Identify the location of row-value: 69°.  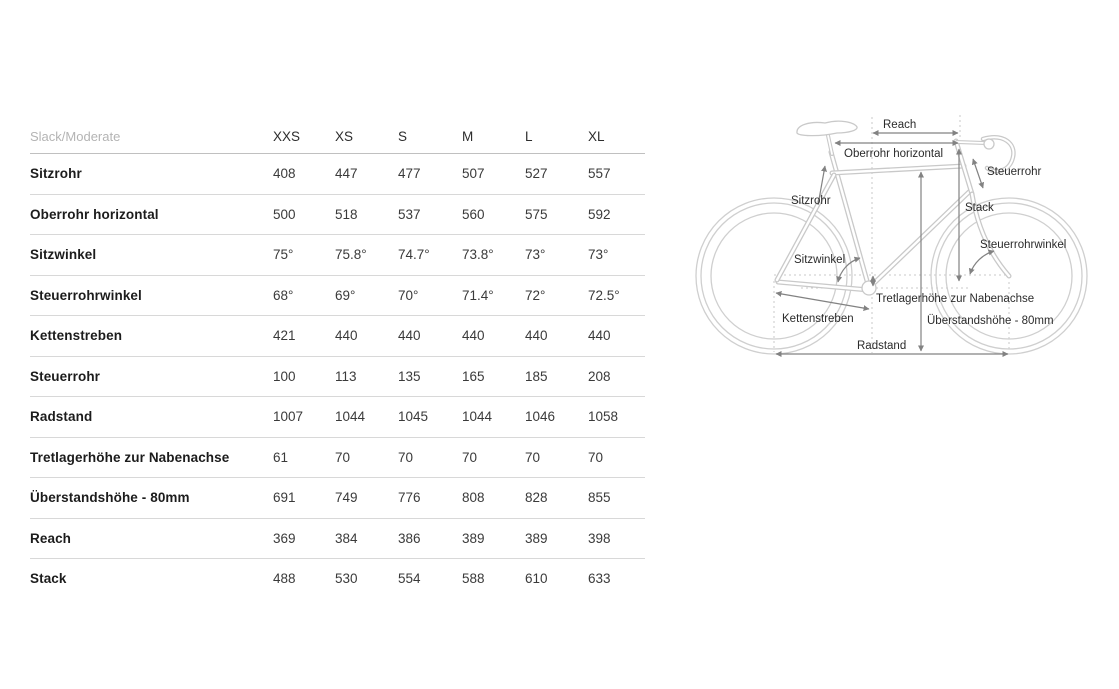
(345, 295).